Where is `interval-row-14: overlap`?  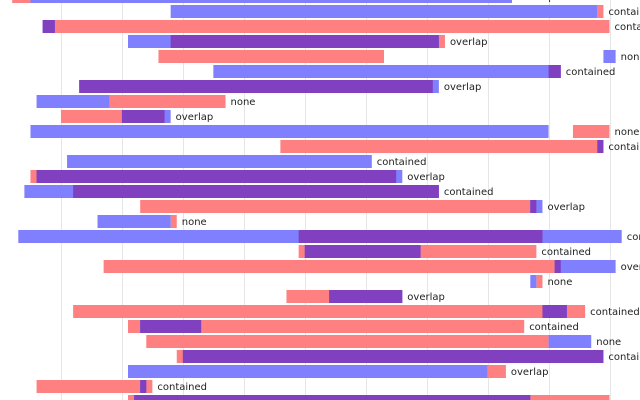
interval-row-14: overlap is located at coordinates (362, 206).